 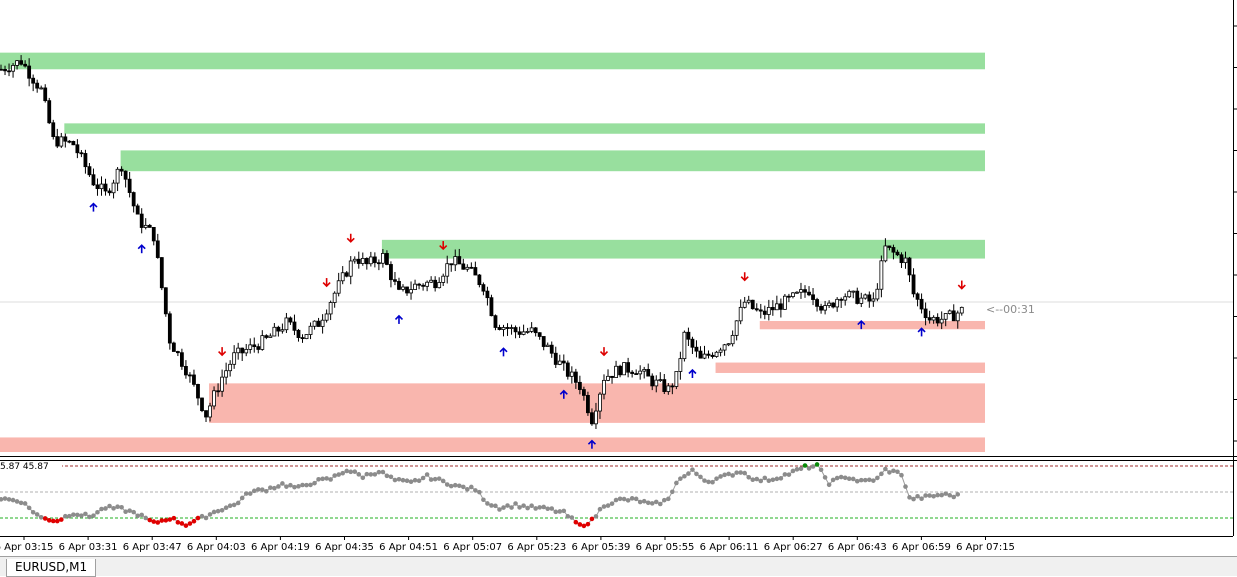 I want to click on indicator-overbought-dot, so click(x=805, y=465).